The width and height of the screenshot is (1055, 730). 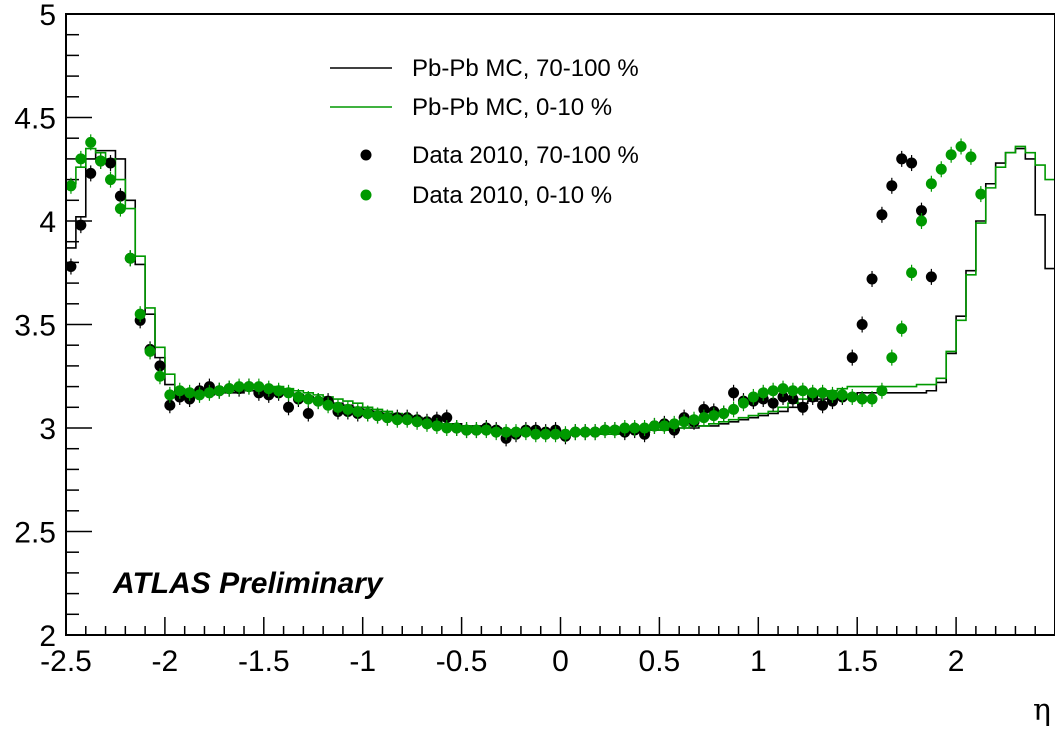 I want to click on legend-entry: Data 2010, 70-100 %, so click(x=499, y=155).